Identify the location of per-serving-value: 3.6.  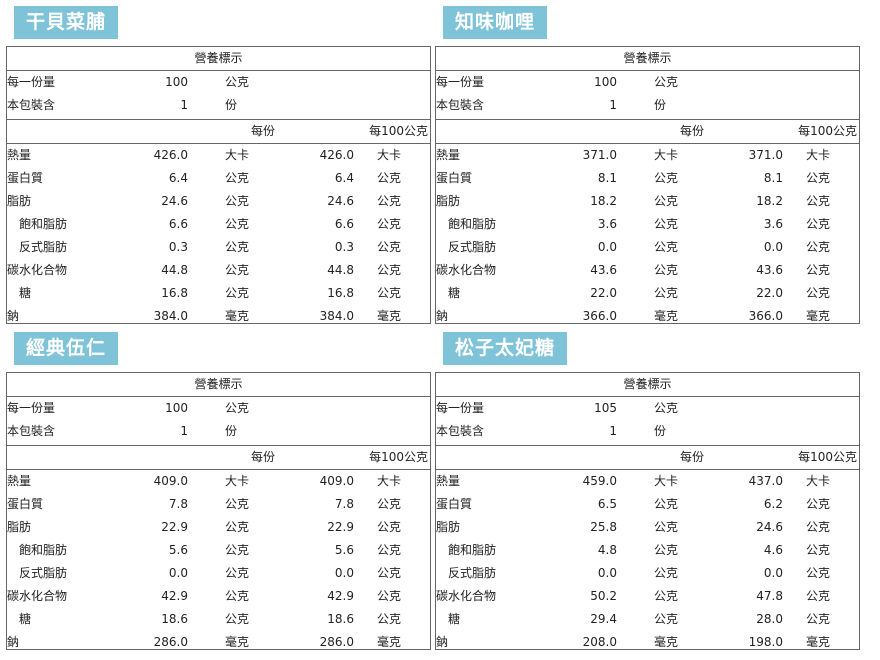
(607, 224).